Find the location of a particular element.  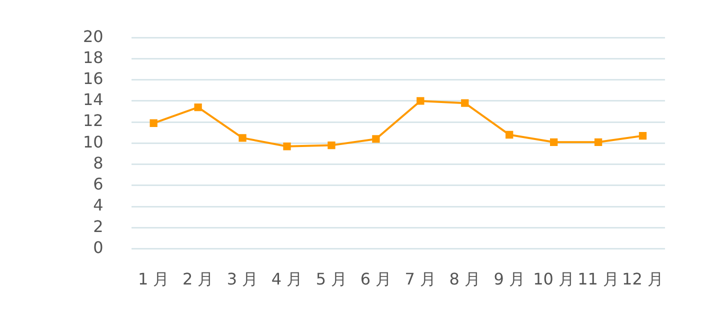

y-tick-label: 18 is located at coordinates (93, 57).